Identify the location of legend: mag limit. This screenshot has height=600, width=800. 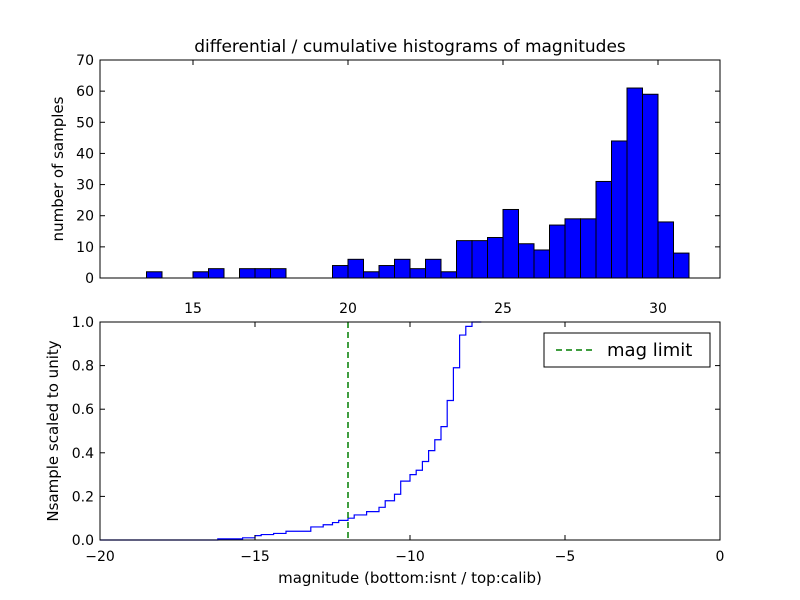
(627, 350).